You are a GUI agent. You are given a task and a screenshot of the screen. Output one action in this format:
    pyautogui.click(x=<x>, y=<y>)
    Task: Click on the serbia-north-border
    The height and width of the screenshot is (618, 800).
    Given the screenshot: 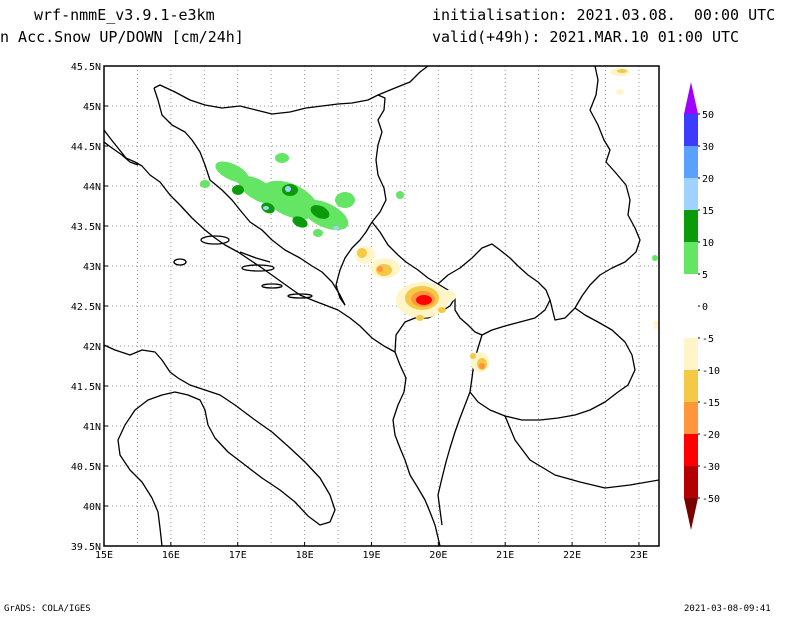 What is the action you would take?
    pyautogui.click(x=403, y=81)
    